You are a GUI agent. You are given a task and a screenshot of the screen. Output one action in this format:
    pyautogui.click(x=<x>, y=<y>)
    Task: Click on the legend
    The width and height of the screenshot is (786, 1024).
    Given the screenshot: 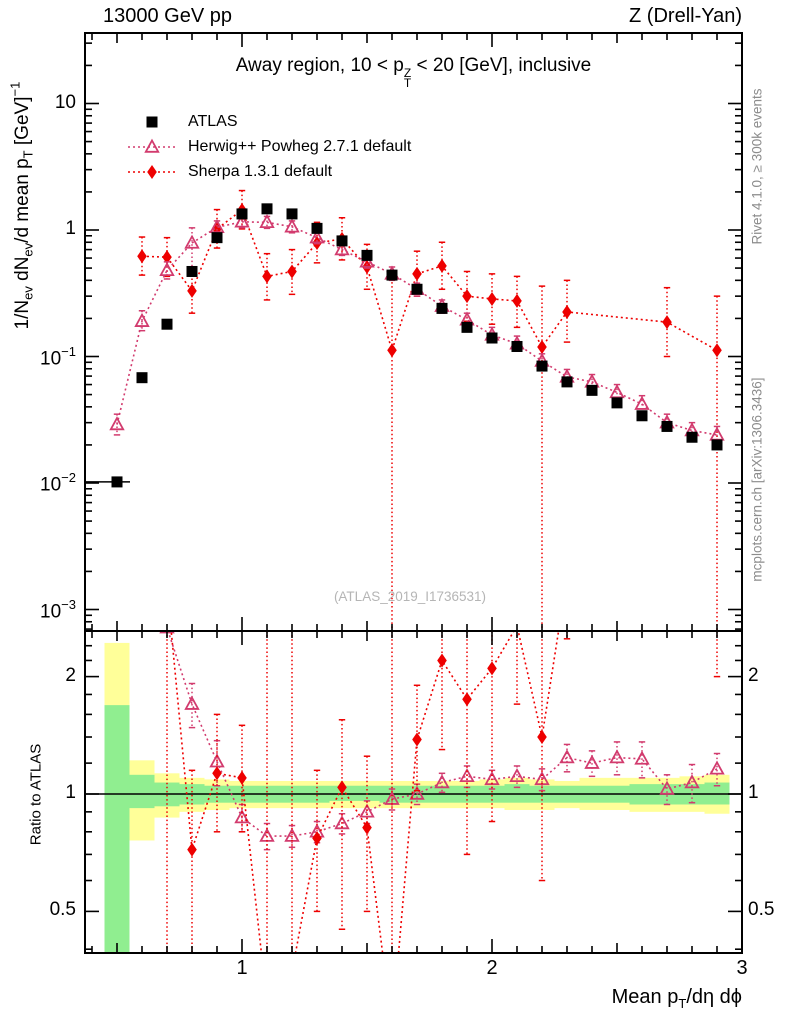 What is the action you would take?
    pyautogui.click(x=152, y=147)
    